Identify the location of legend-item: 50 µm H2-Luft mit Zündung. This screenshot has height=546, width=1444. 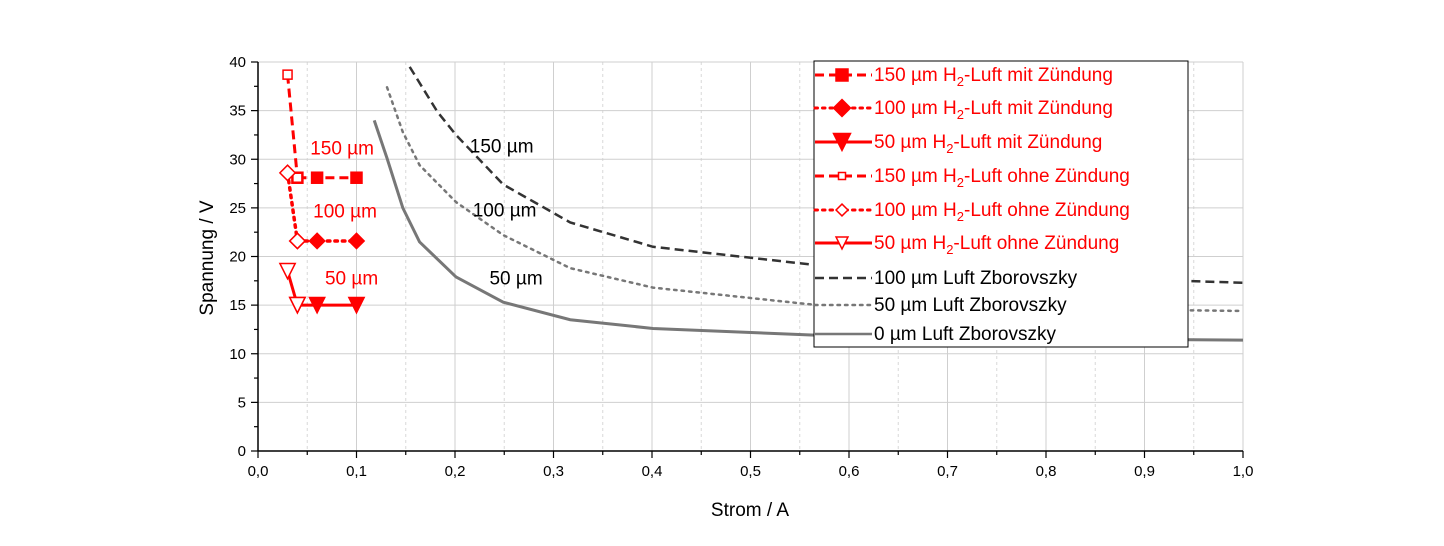
(958, 144).